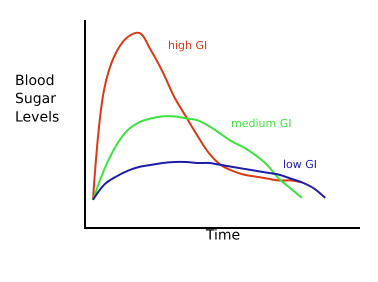 This screenshot has width=378, height=282. What do you see at coordinates (261, 123) in the screenshot?
I see `series-label: medium GI` at bounding box center [261, 123].